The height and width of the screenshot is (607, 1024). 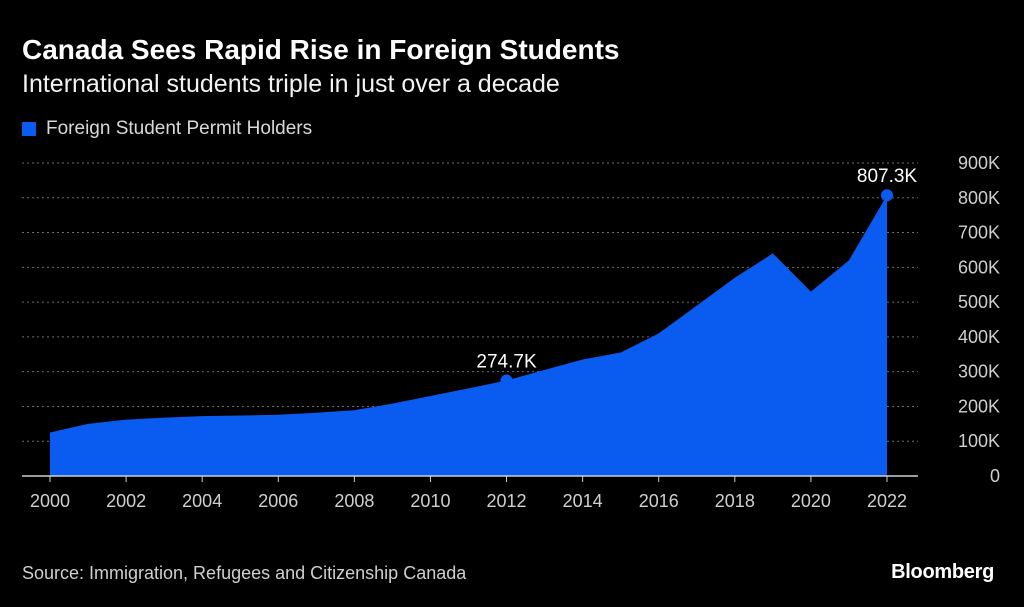 I want to click on y-tick-label: 900K, so click(x=979, y=163).